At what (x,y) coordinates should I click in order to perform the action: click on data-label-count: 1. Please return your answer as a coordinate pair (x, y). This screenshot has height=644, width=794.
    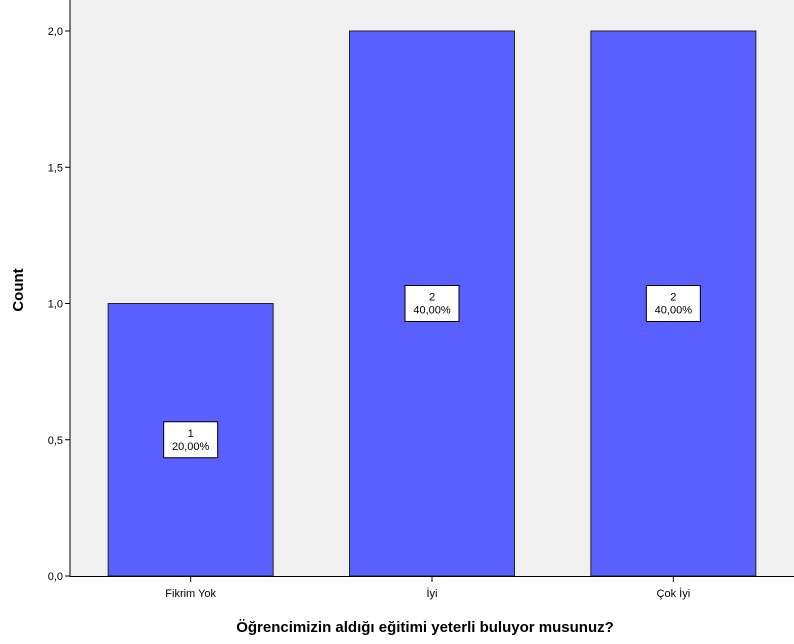
    Looking at the image, I should click on (191, 434).